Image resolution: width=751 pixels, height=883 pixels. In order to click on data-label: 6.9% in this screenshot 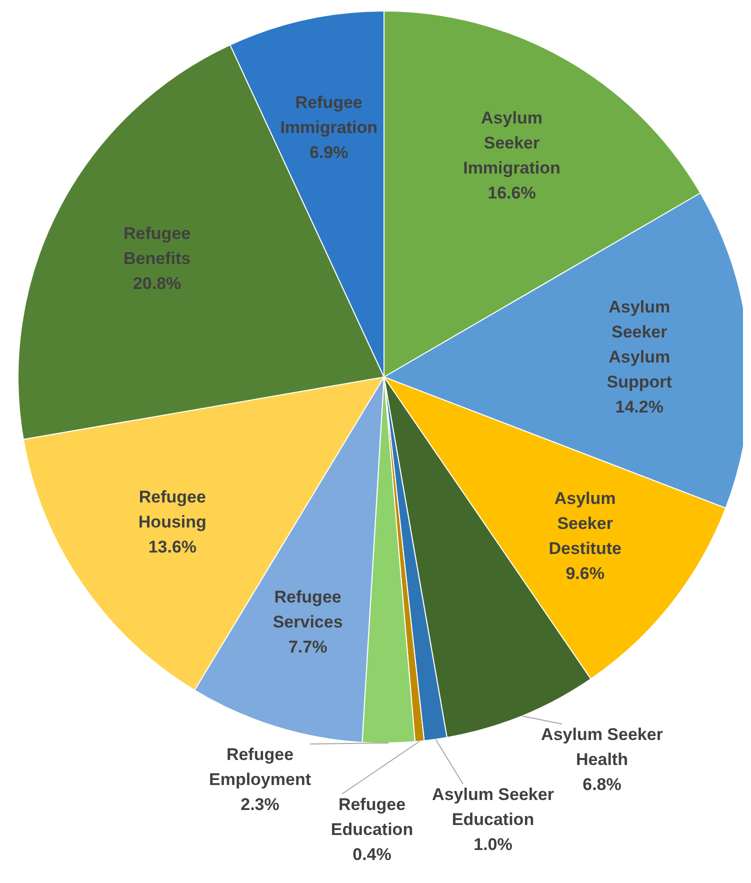, I will do `click(328, 152)`.